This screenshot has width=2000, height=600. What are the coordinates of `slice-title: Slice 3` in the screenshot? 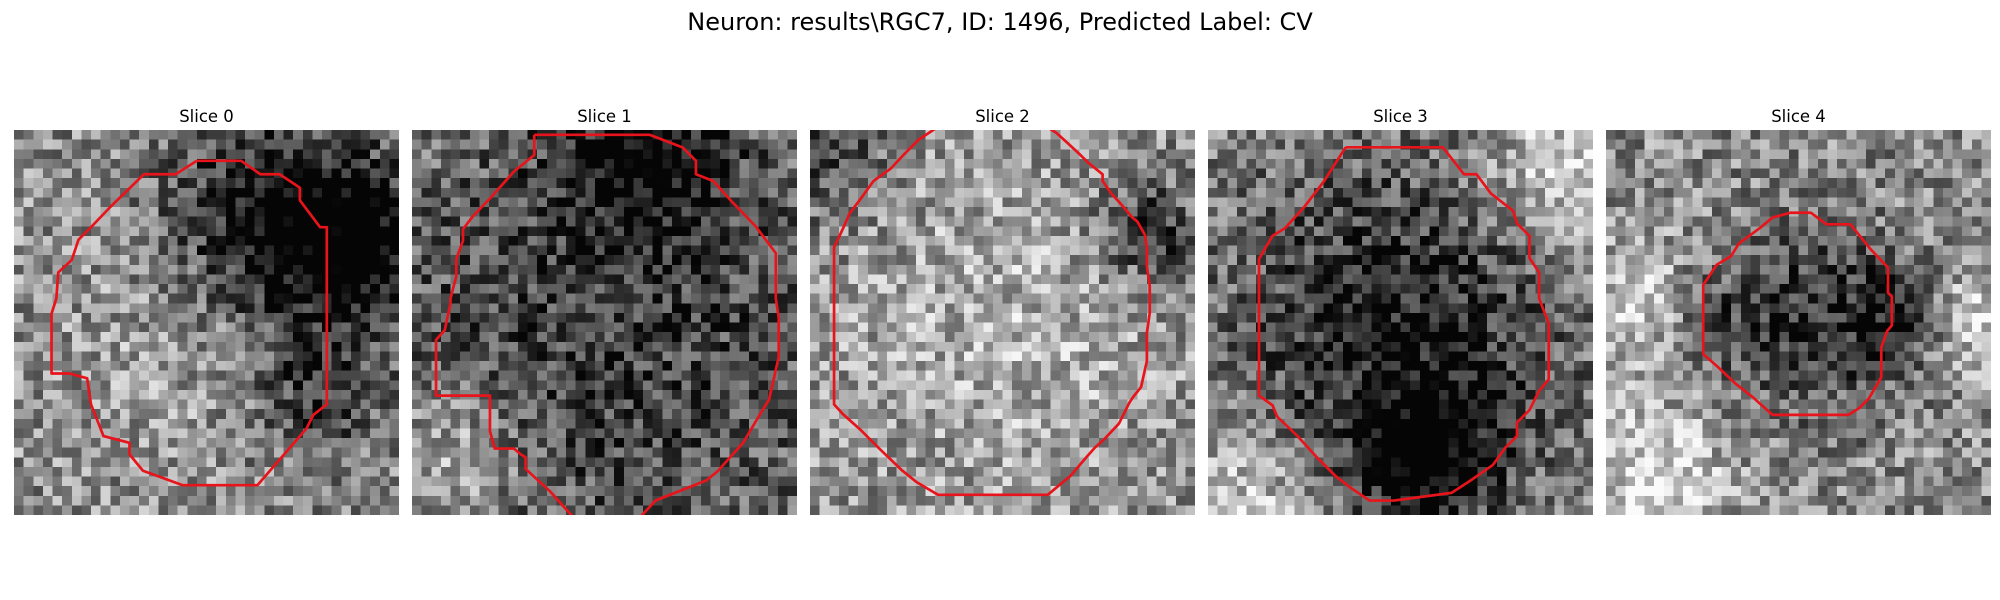 It's located at (1400, 118).